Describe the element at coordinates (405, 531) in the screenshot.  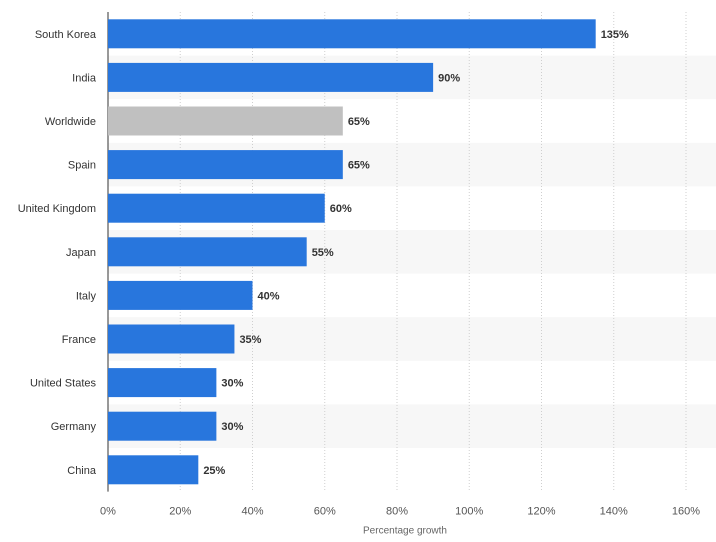
I see `x-axis-title: Percentage growth` at that location.